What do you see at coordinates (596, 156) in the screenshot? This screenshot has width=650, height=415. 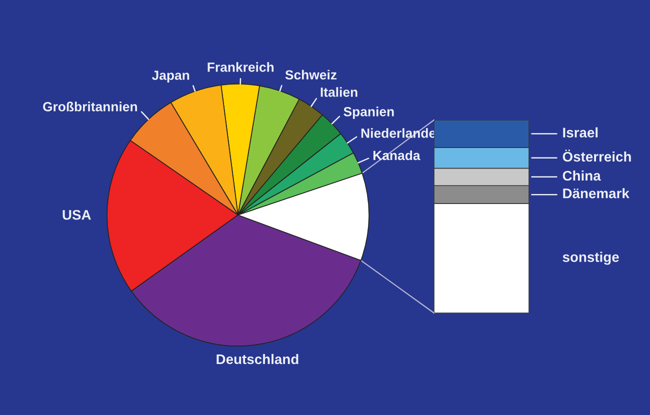 I see `text: Österreich` at bounding box center [596, 156].